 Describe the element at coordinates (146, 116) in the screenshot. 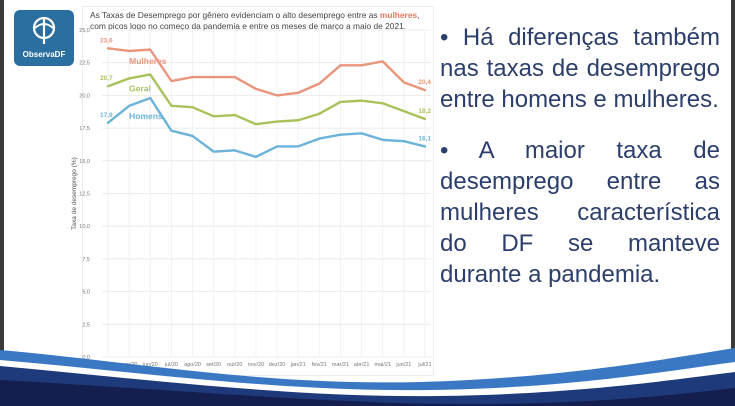

I see `series-name-label-homens: Homens` at that location.